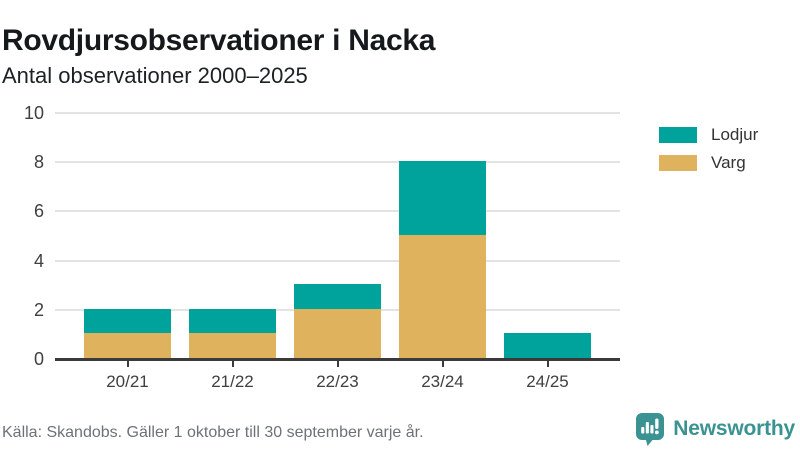 The width and height of the screenshot is (800, 450). What do you see at coordinates (728, 162) in the screenshot?
I see `legend-label: Varg` at bounding box center [728, 162].